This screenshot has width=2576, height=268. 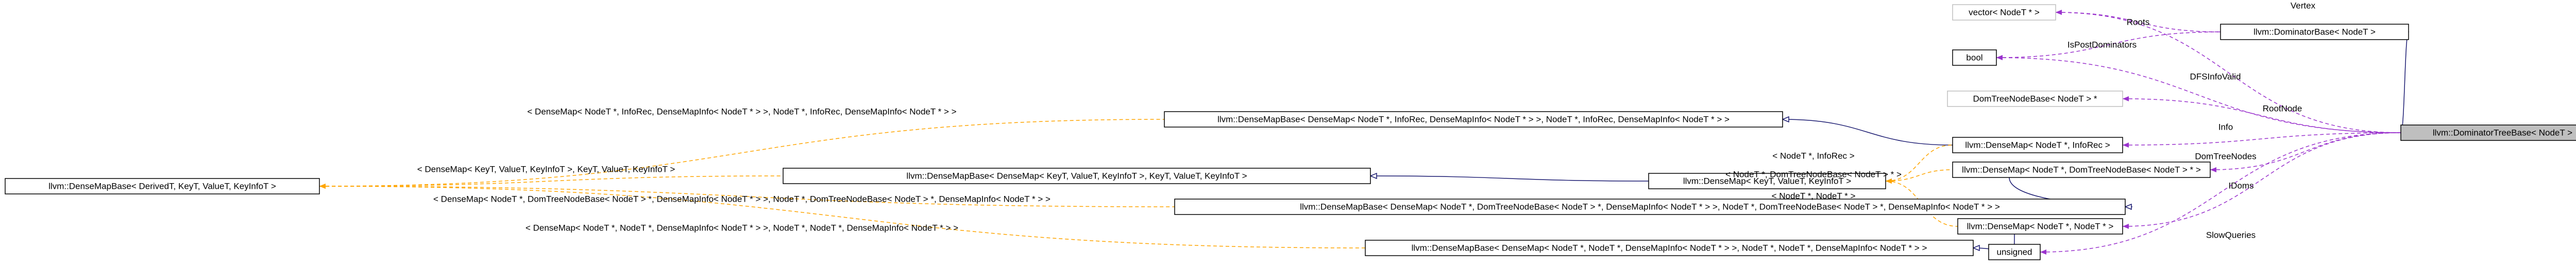 What do you see at coordinates (2225, 156) in the screenshot?
I see `edge-label: DomTreeNodes` at bounding box center [2225, 156].